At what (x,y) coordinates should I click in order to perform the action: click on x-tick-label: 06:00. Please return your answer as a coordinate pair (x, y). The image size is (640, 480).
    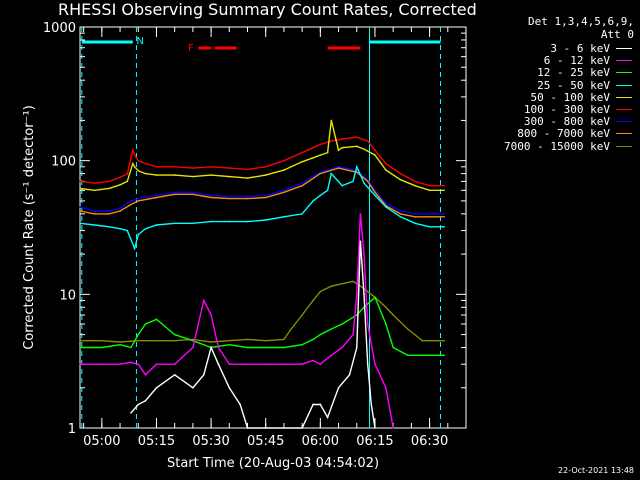
    Looking at the image, I should click on (320, 441).